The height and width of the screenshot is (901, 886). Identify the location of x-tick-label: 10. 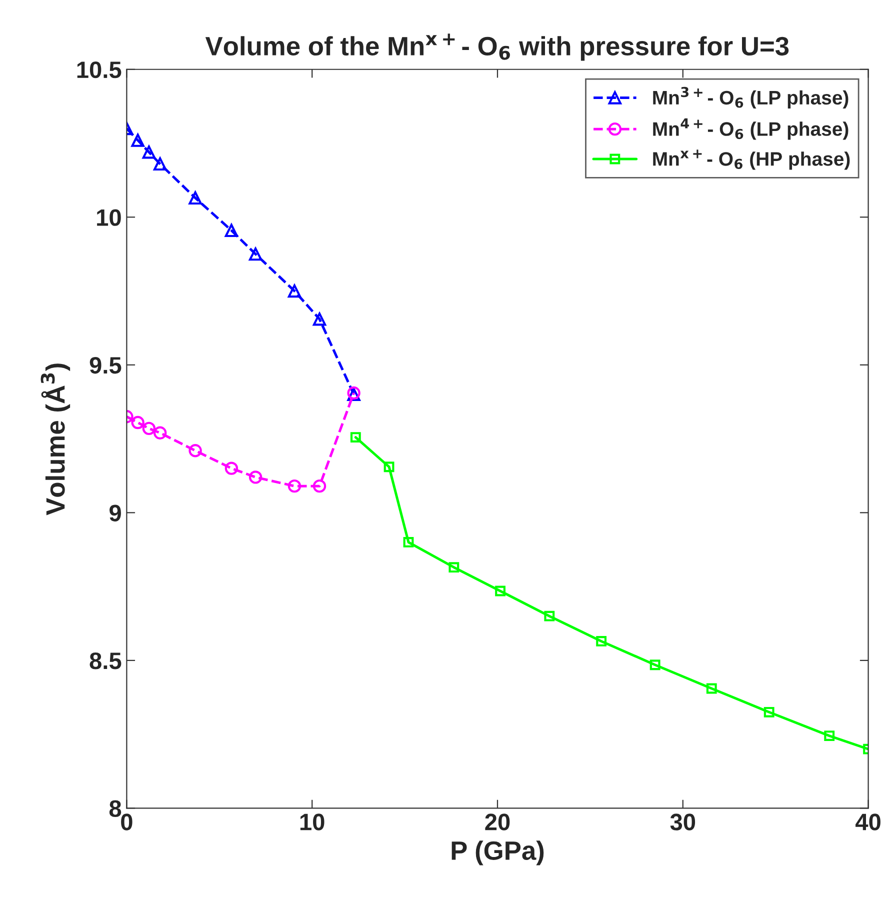
(312, 822).